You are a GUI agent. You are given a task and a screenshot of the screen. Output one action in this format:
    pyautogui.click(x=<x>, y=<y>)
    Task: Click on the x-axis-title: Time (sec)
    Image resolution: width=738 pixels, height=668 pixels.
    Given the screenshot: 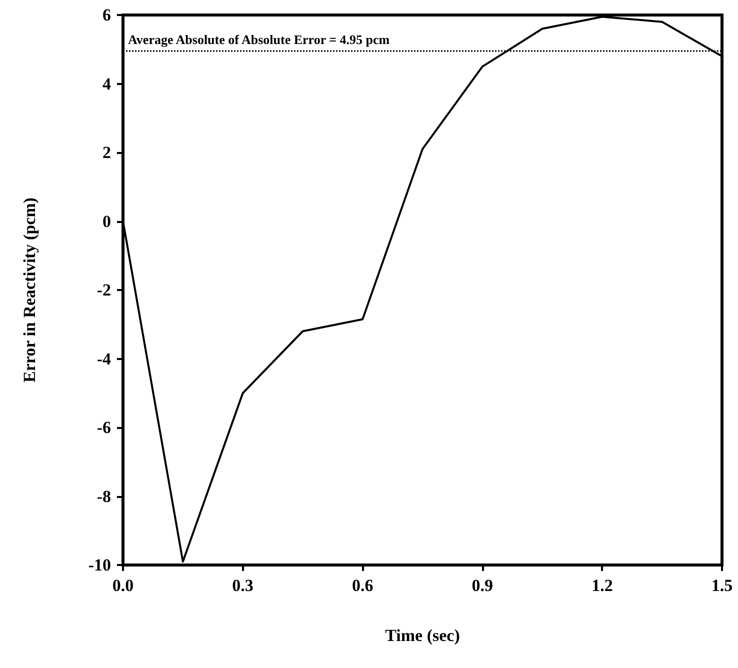 What is the action you would take?
    pyautogui.click(x=422, y=635)
    